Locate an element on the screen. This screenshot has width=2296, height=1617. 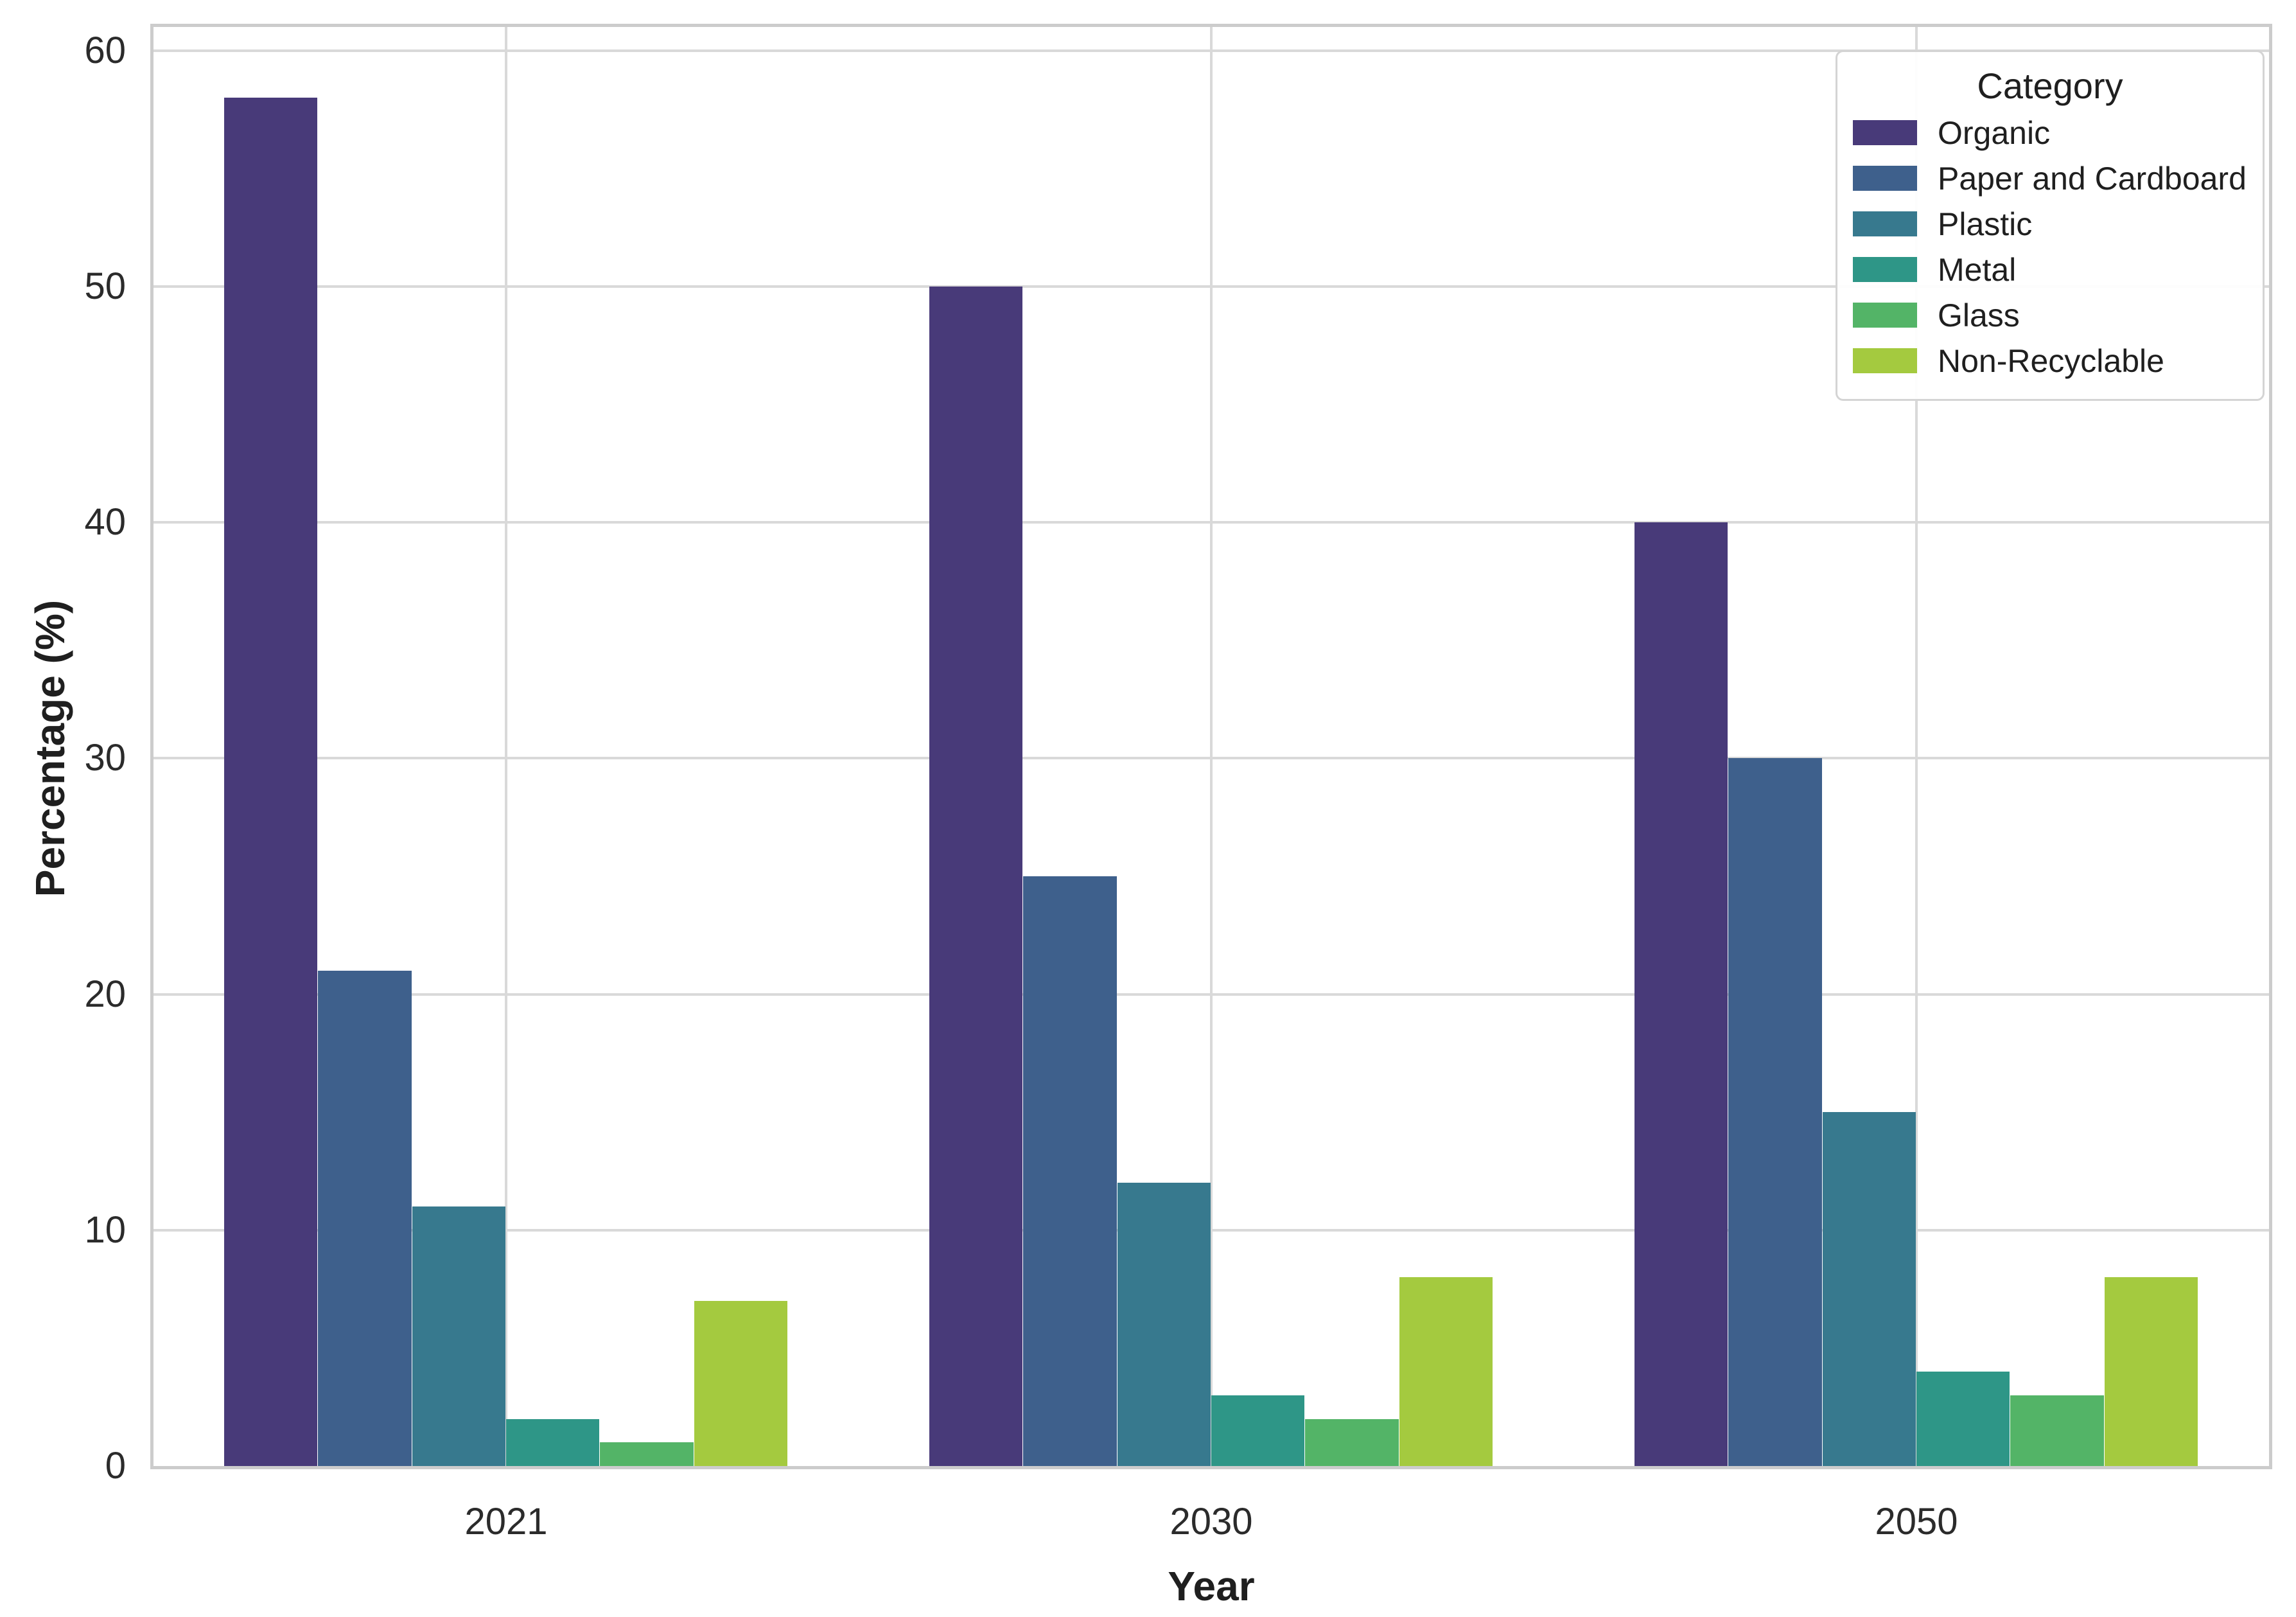
legend-label: Metal is located at coordinates (1977, 269).